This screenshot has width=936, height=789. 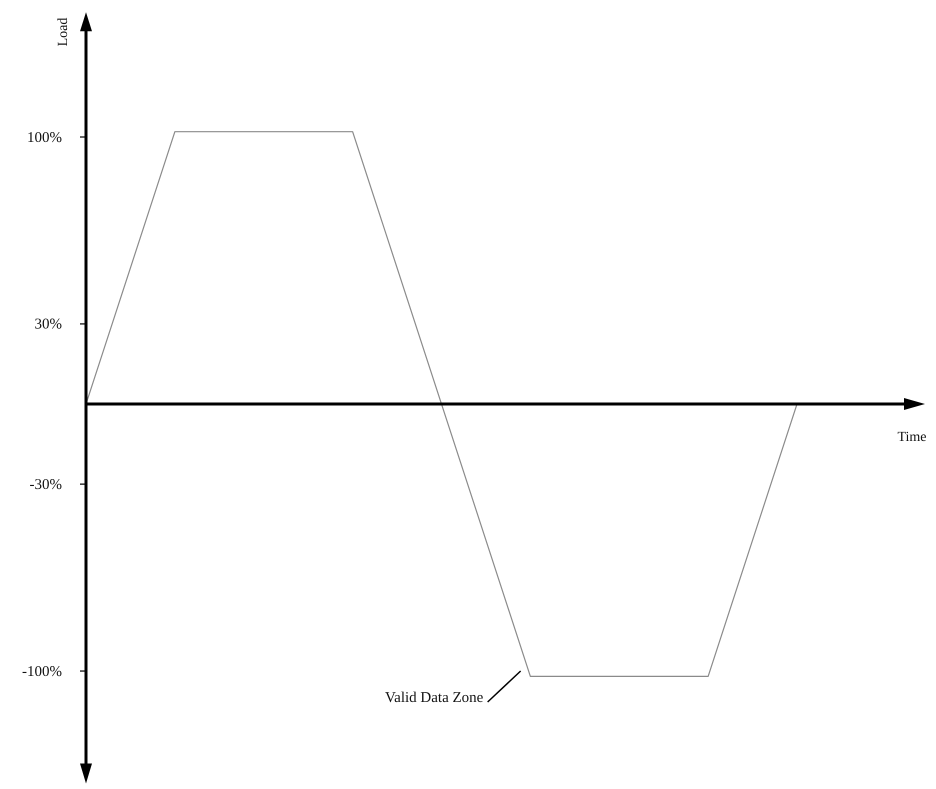 I want to click on y-tick-label: -30%, so click(x=46, y=484).